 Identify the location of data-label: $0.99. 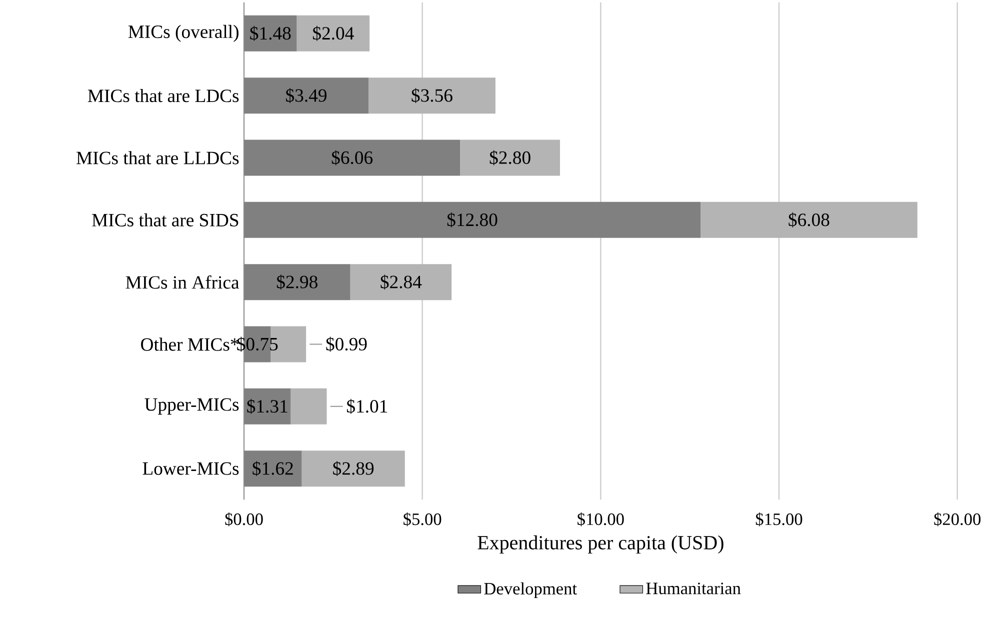
(346, 344).